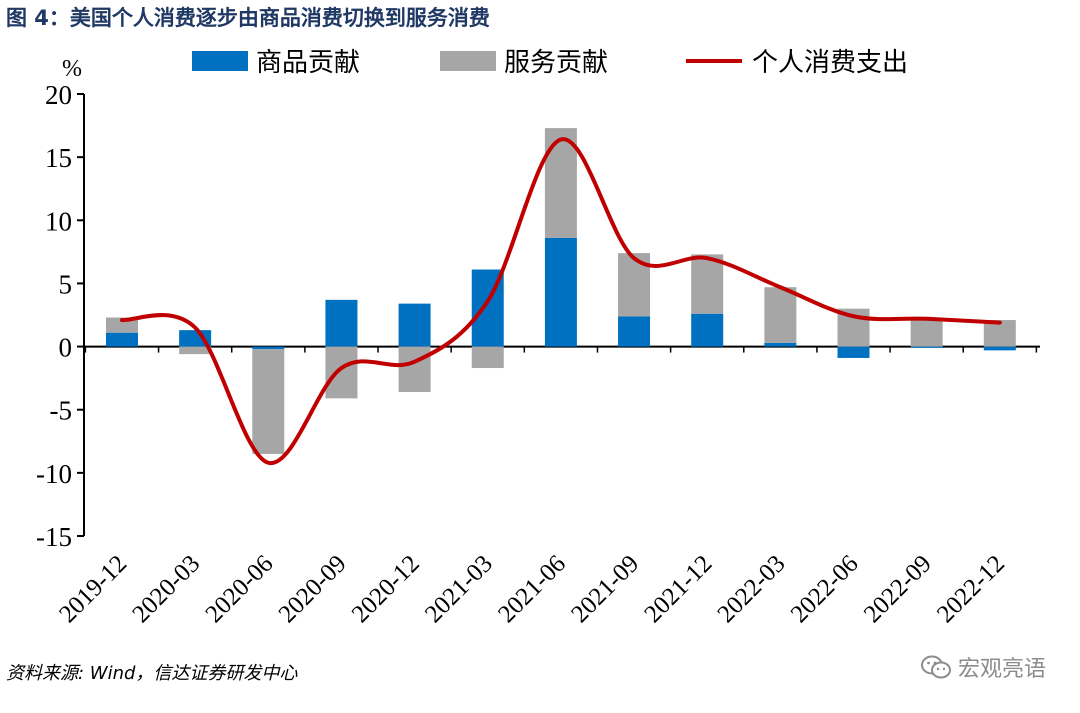 The image size is (1080, 713). Describe the element at coordinates (58, 158) in the screenshot. I see `y-tick-label: 15` at that location.